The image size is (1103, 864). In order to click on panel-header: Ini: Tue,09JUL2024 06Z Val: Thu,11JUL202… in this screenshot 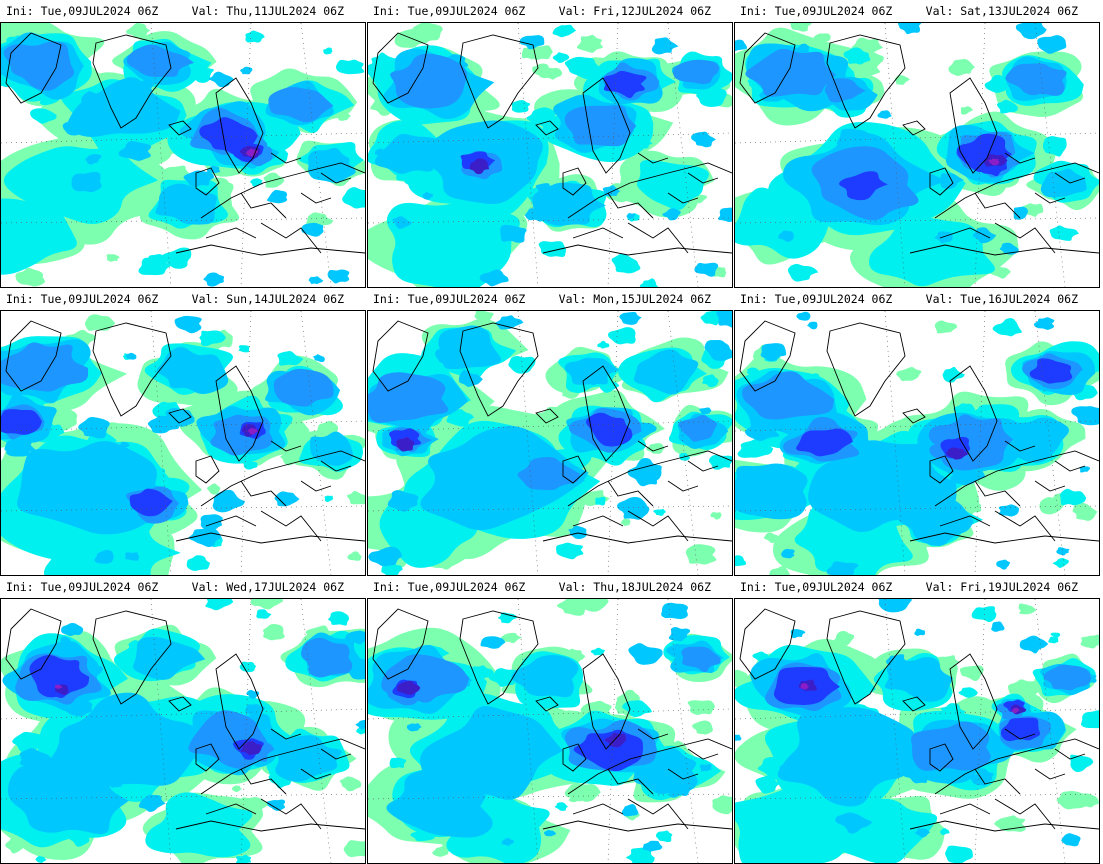, I will do `click(183, 11)`.